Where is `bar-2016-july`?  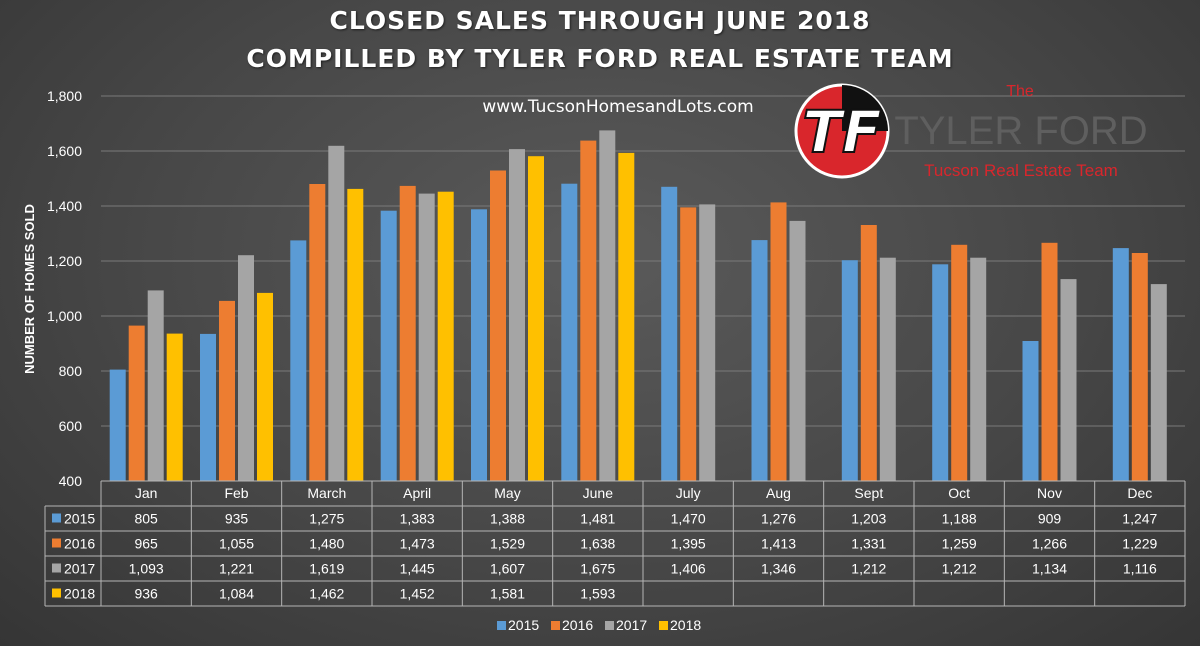 bar-2016-july is located at coordinates (688, 344).